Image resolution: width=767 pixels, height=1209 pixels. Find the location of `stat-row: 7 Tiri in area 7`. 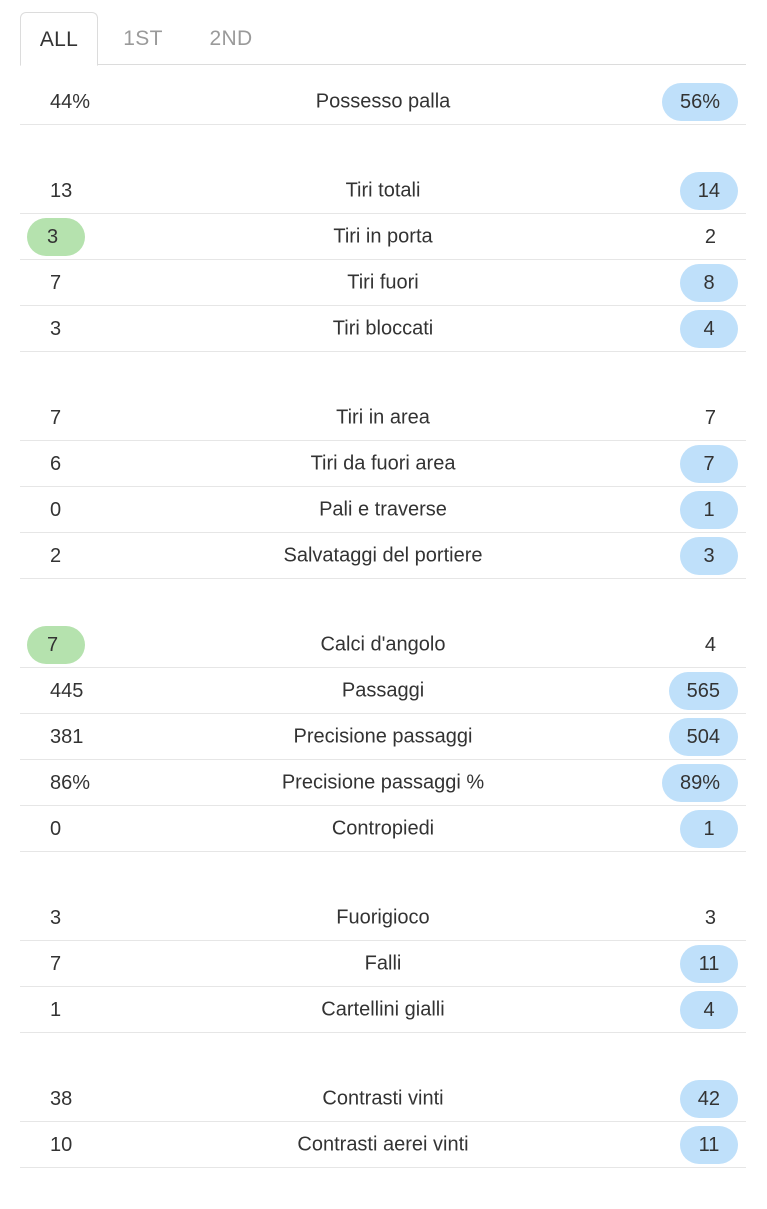

stat-row: 7 Tiri in area 7 is located at coordinates (383, 418).